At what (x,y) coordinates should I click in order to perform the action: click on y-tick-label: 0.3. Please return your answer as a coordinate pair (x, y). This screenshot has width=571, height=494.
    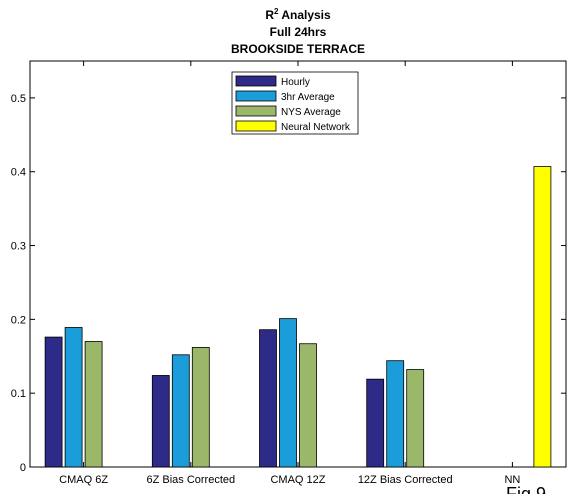
    Looking at the image, I should click on (18, 247).